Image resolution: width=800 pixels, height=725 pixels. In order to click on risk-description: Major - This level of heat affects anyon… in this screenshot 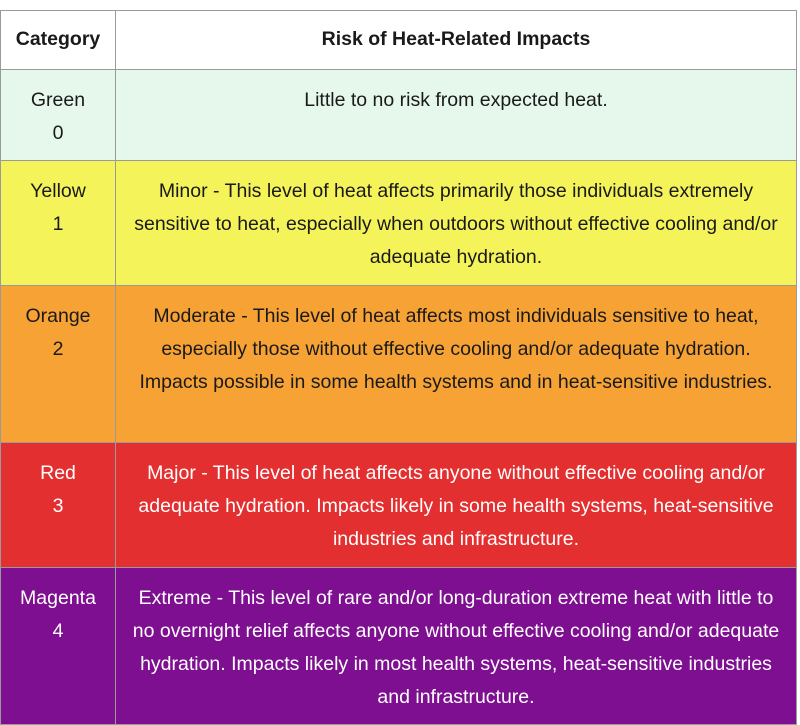, I will do `click(456, 505)`.